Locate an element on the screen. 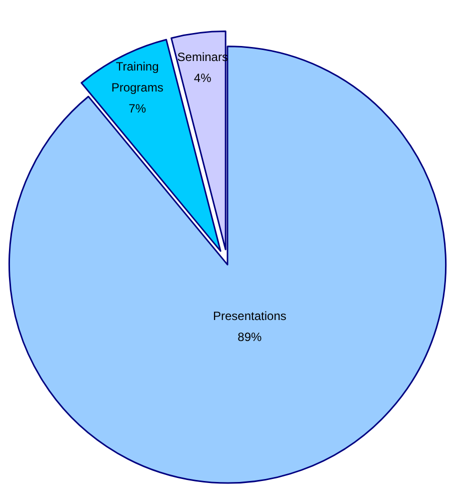 This screenshot has height=489, width=454. data-label: 4% is located at coordinates (203, 78).